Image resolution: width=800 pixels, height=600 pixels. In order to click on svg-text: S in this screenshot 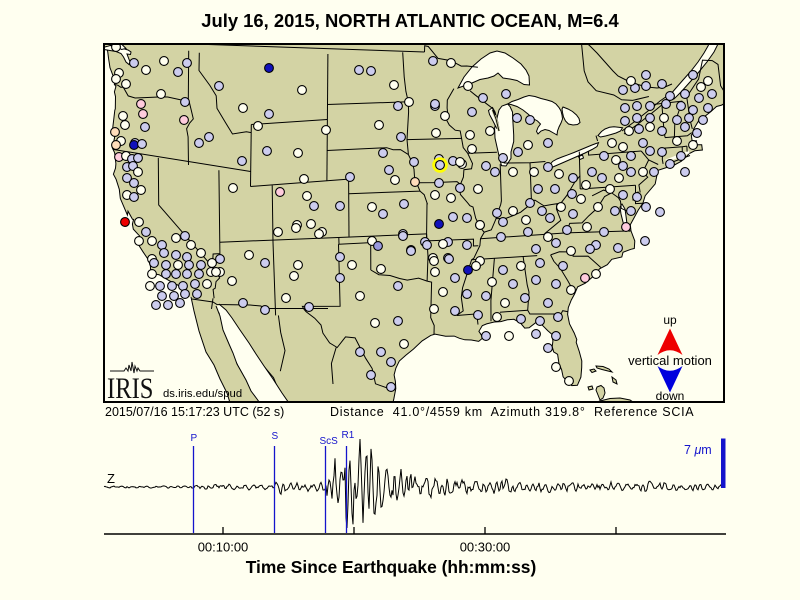, I will do `click(275, 436)`.